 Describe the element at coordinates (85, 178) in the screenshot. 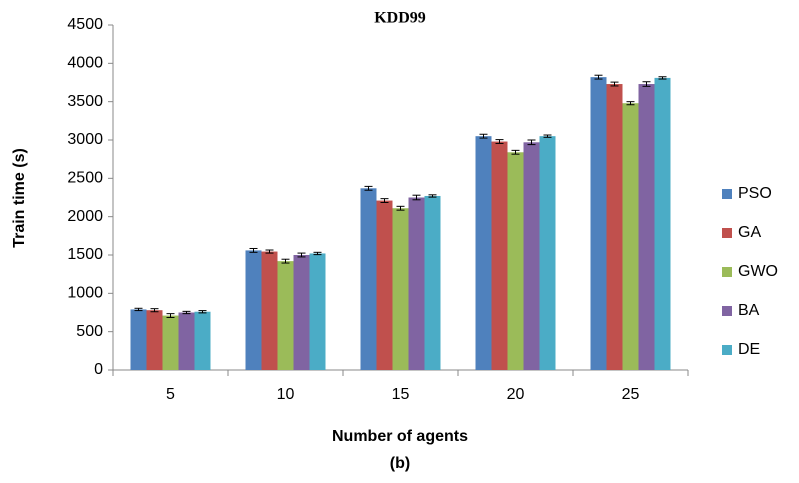

I see `y-tick-label: 2500` at that location.